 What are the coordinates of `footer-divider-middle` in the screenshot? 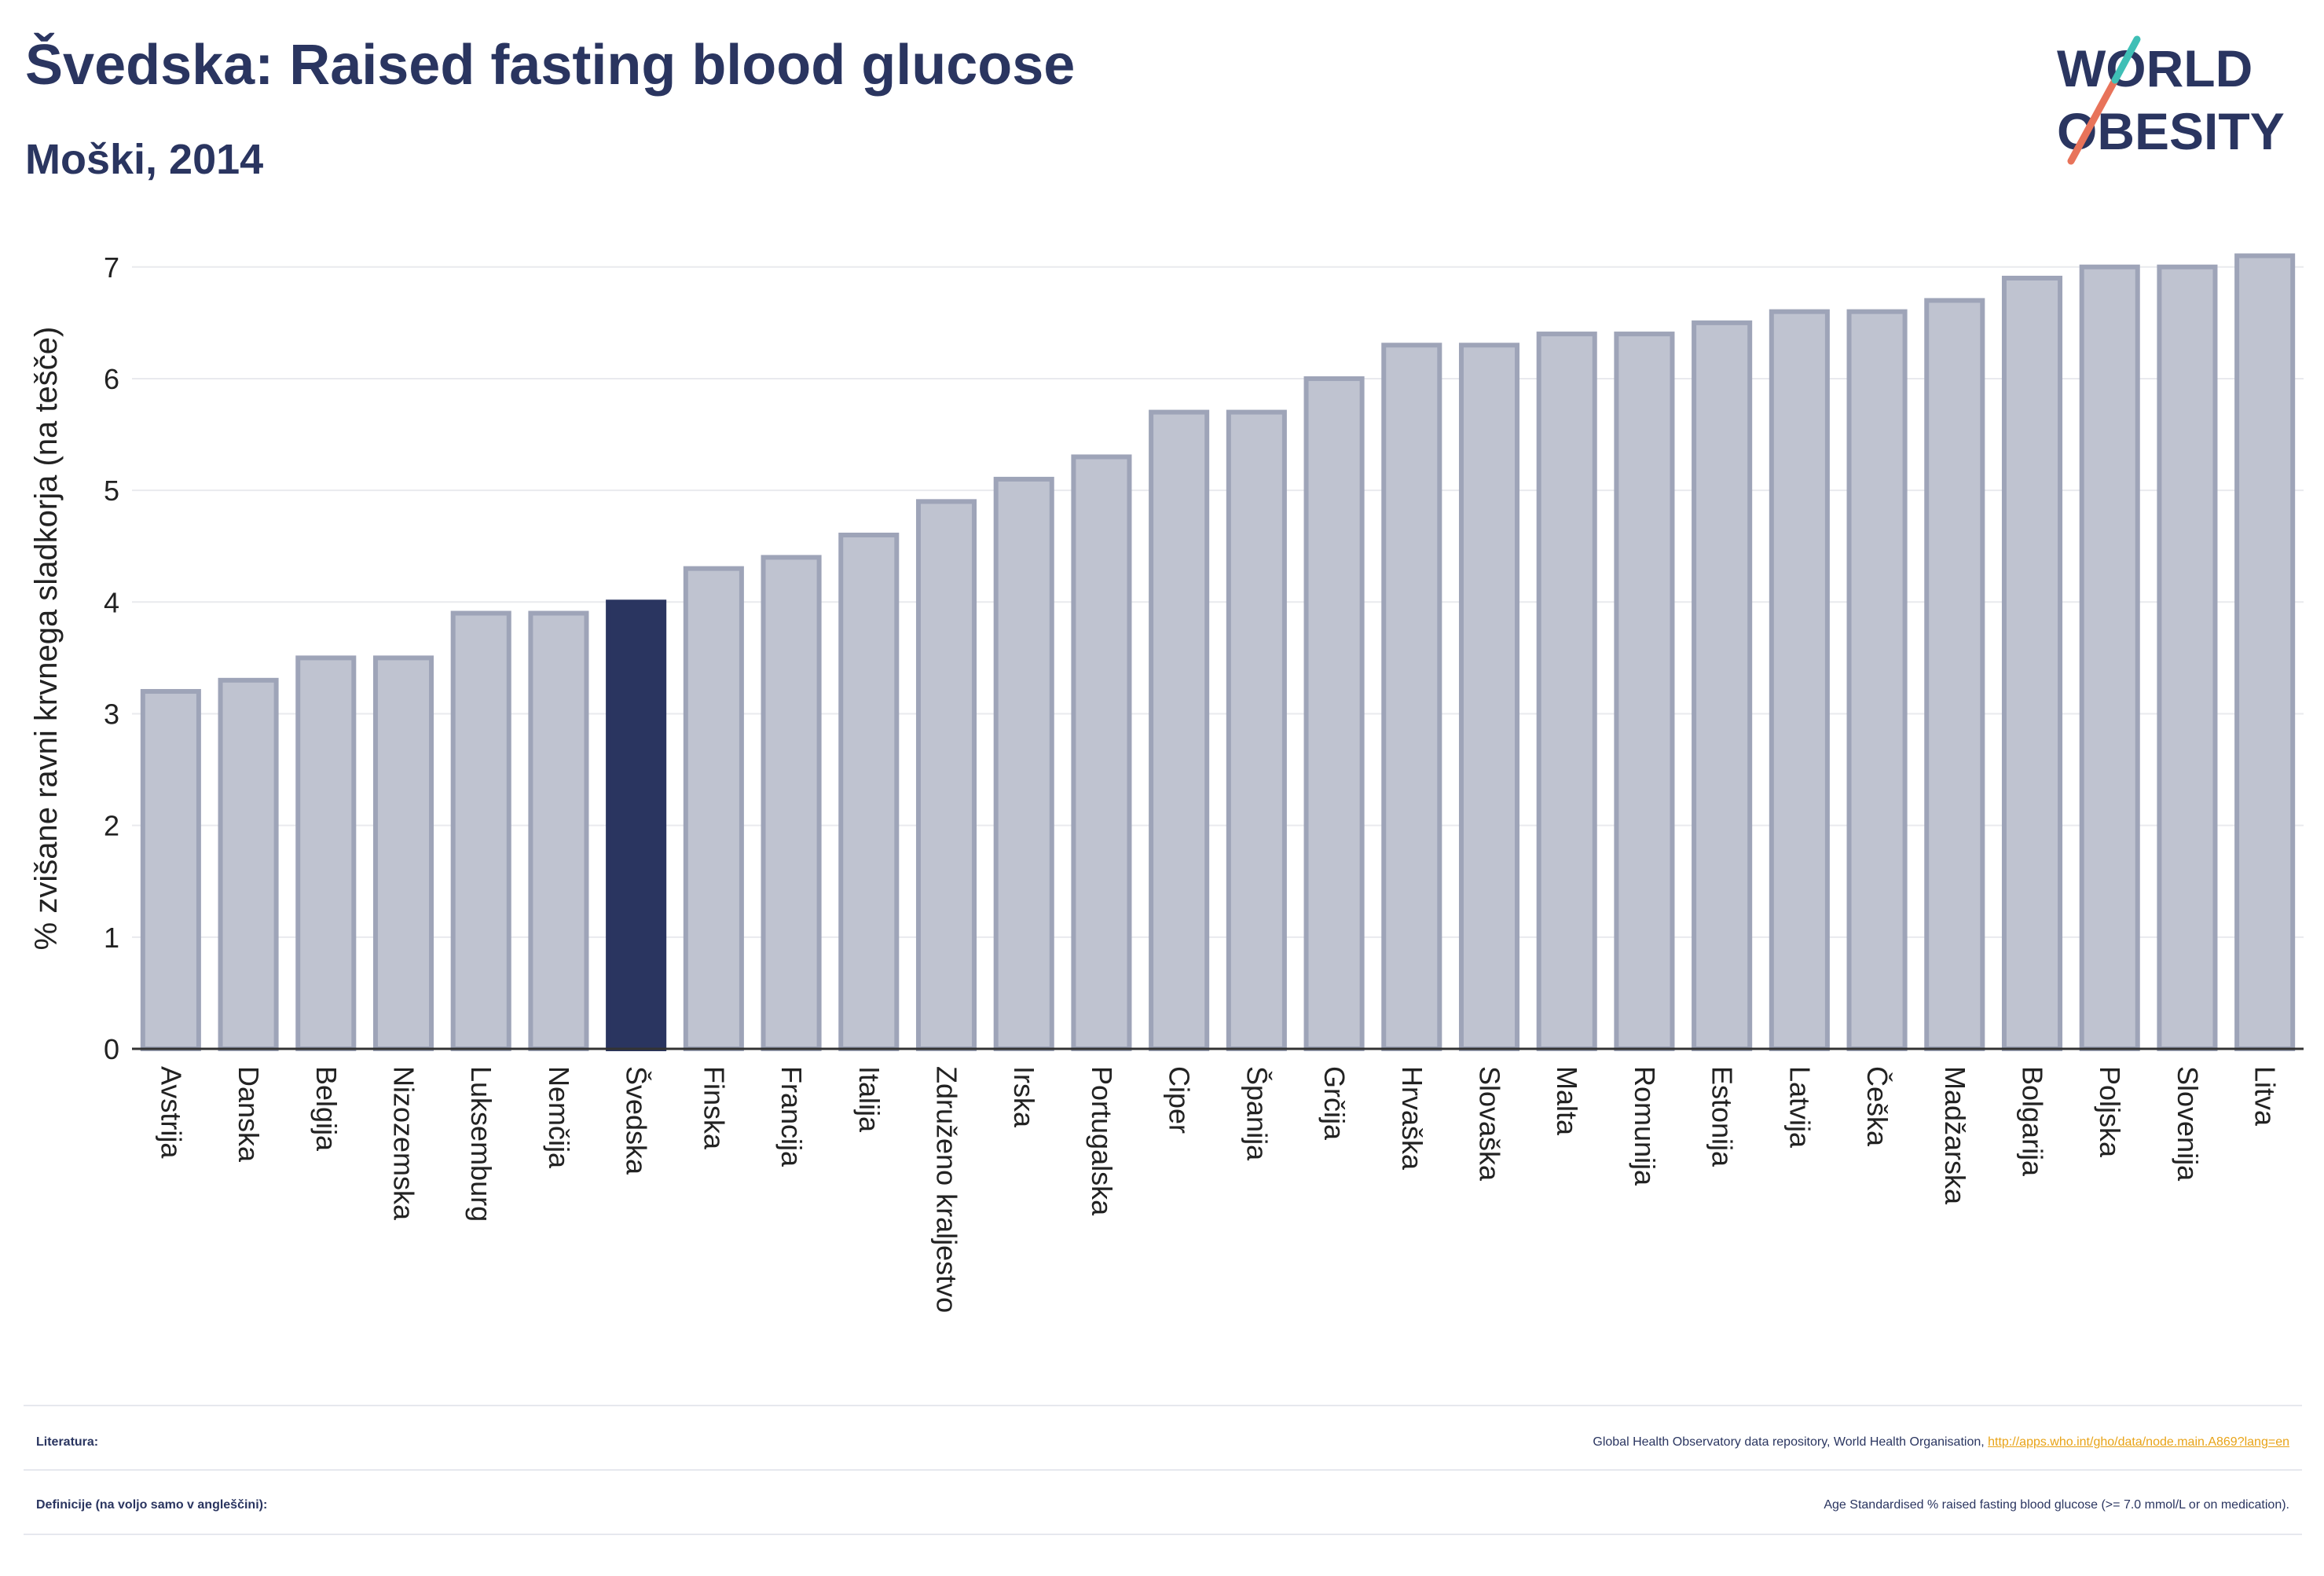 It's located at (1163, 1470).